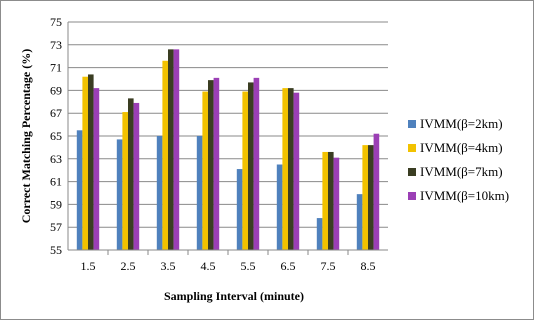 This screenshot has width=534, height=320. I want to click on x-tick-label: 8.5, so click(368, 266).